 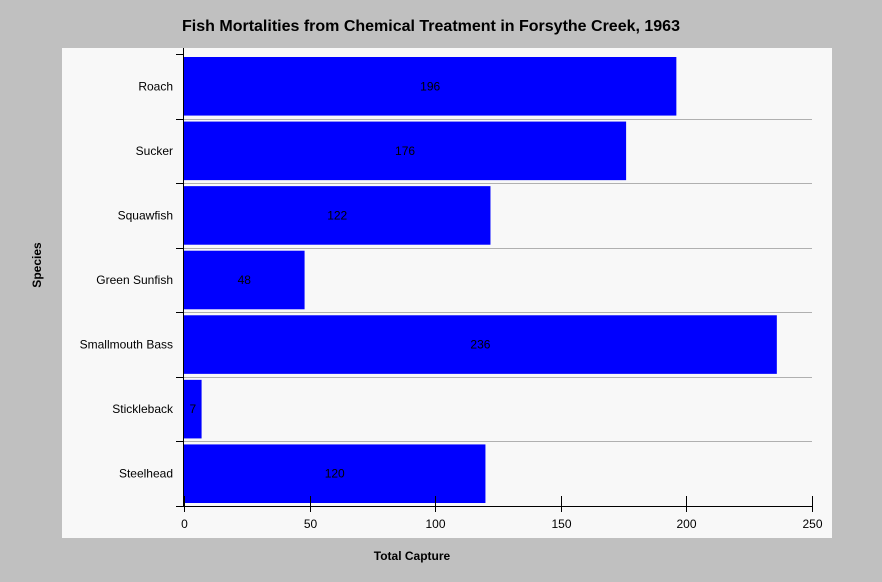 I want to click on category-label: Green Sunfish, so click(x=134, y=280).